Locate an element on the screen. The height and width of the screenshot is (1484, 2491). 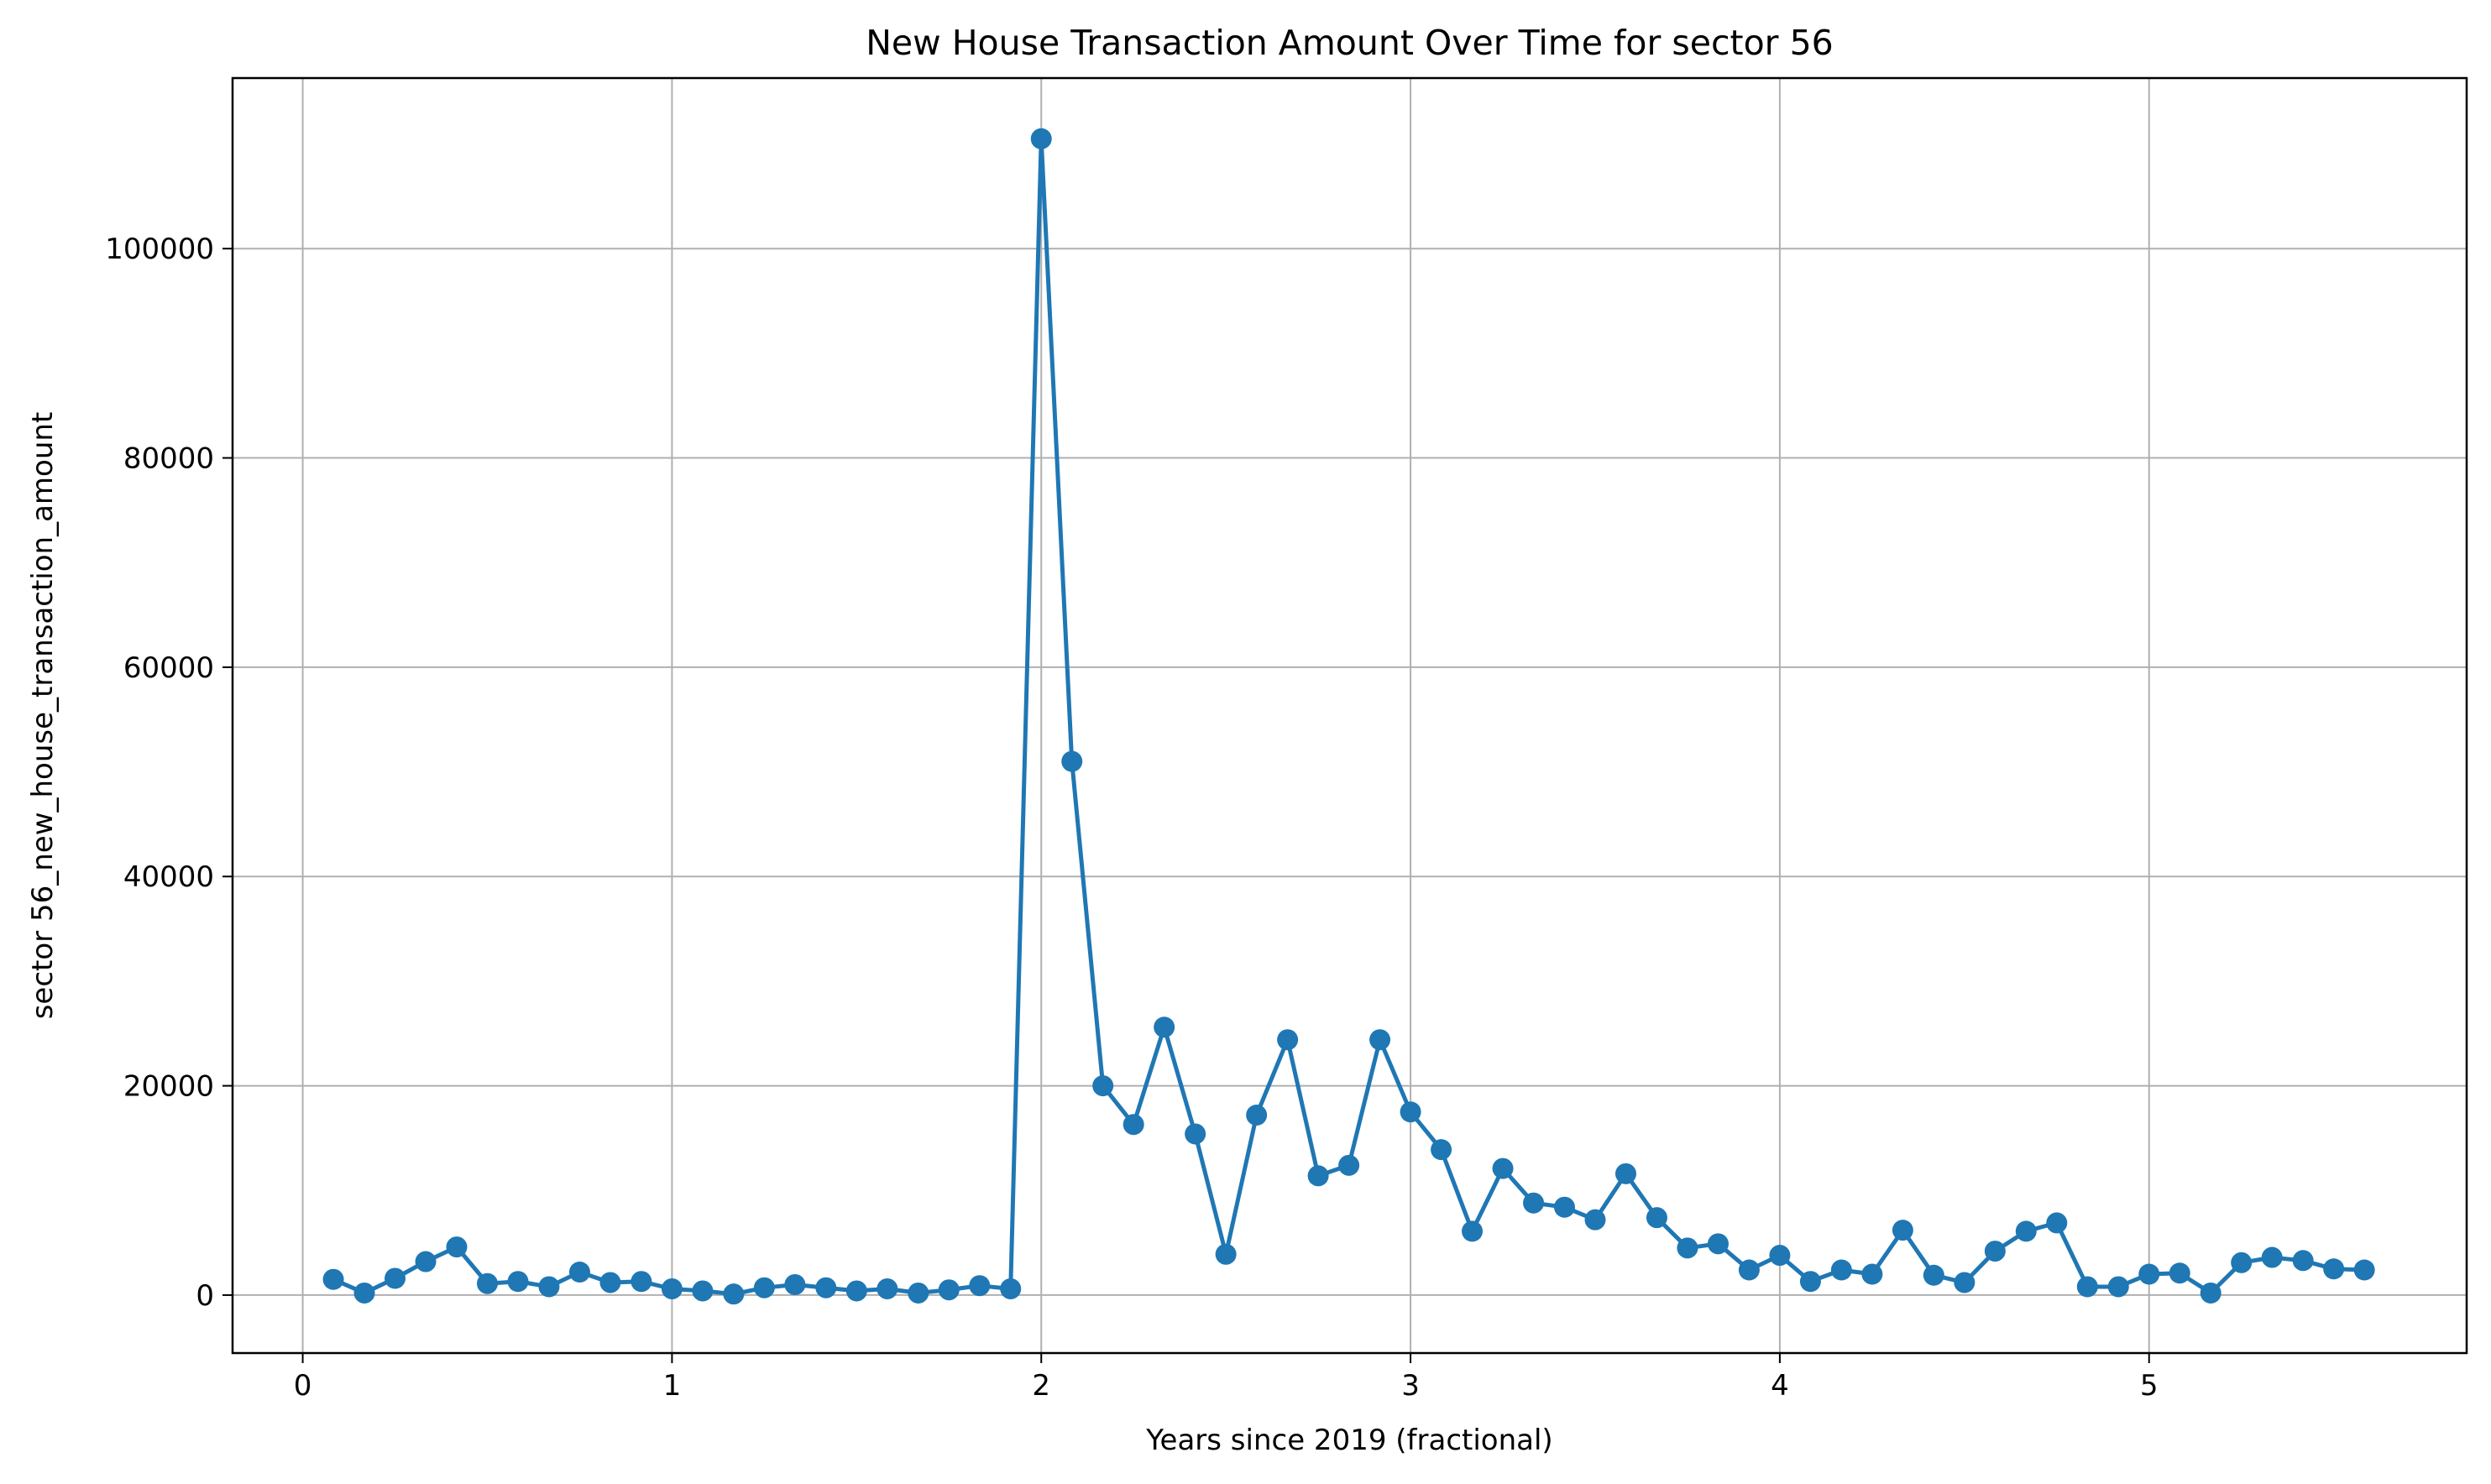
x-tick-label: 3 is located at coordinates (1411, 1386).